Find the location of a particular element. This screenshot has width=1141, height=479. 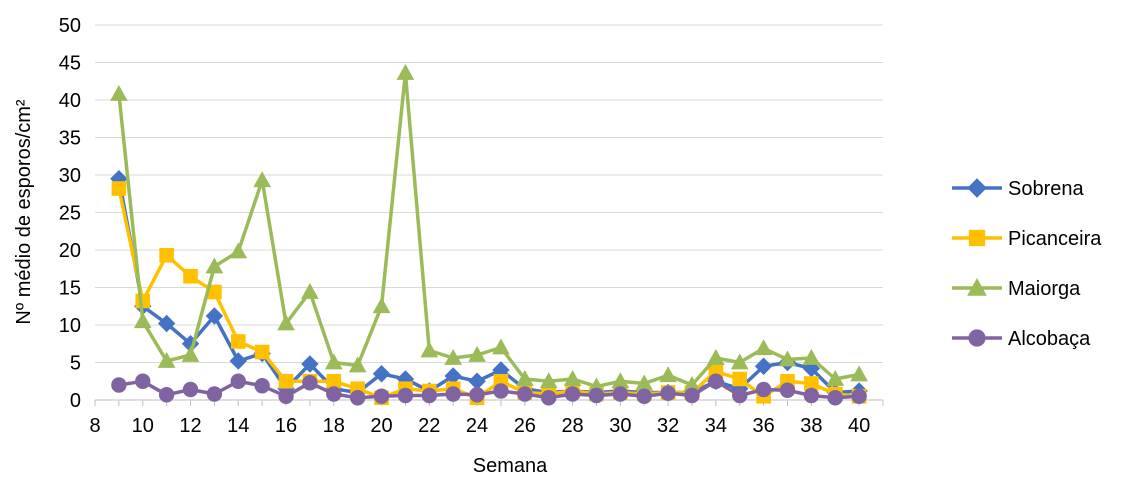

legend: Sobrena Picanceira Maiorga Alcobaça is located at coordinates (1027, 264).